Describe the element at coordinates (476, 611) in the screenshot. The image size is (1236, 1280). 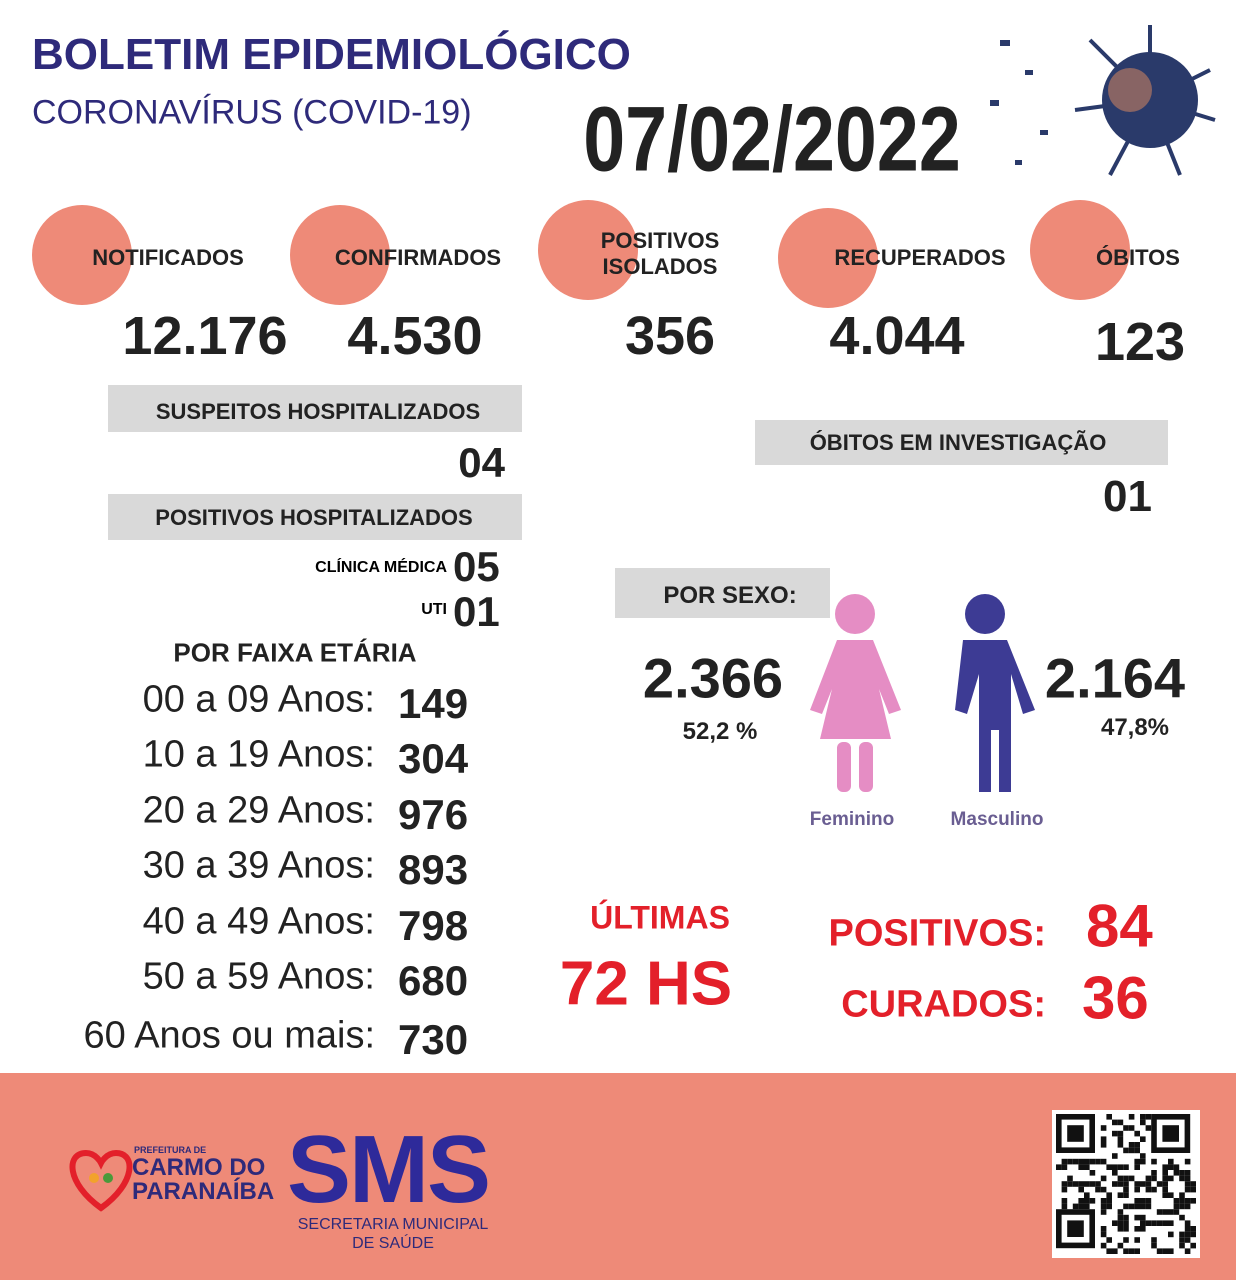
I see `ward-value: 01` at that location.